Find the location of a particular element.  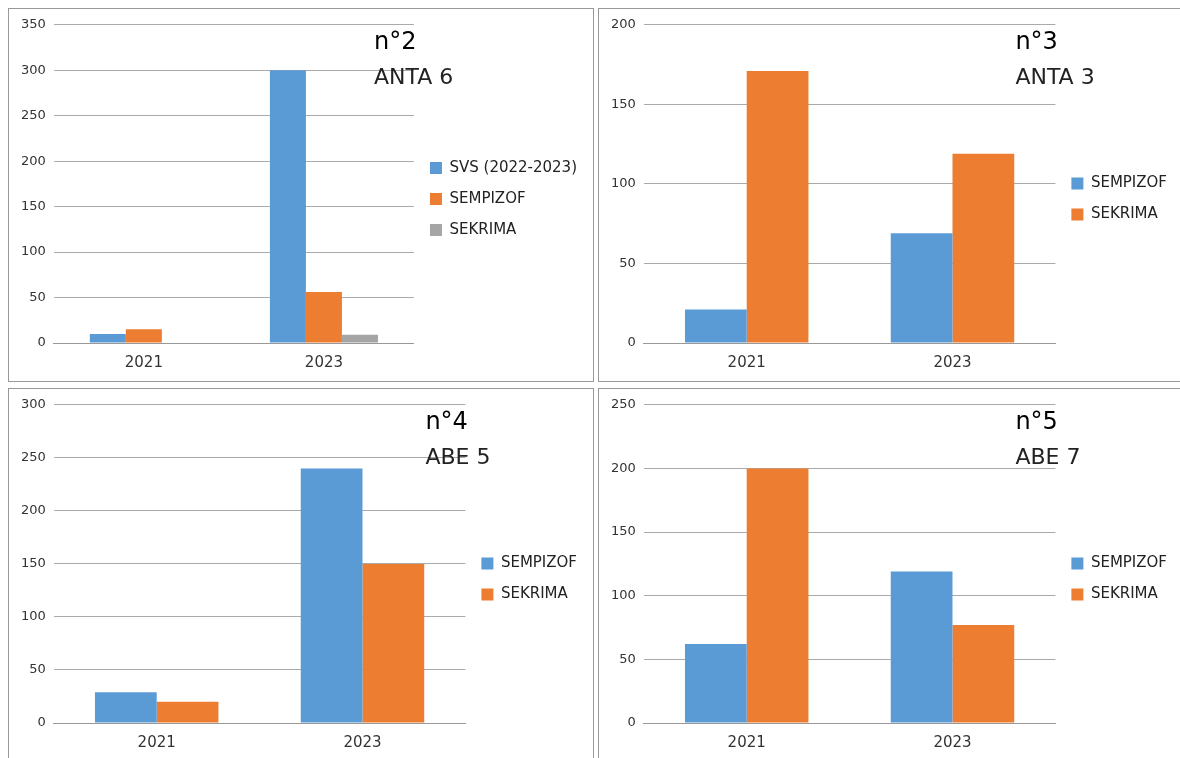

chart-title: n°4 is located at coordinates (446, 421).